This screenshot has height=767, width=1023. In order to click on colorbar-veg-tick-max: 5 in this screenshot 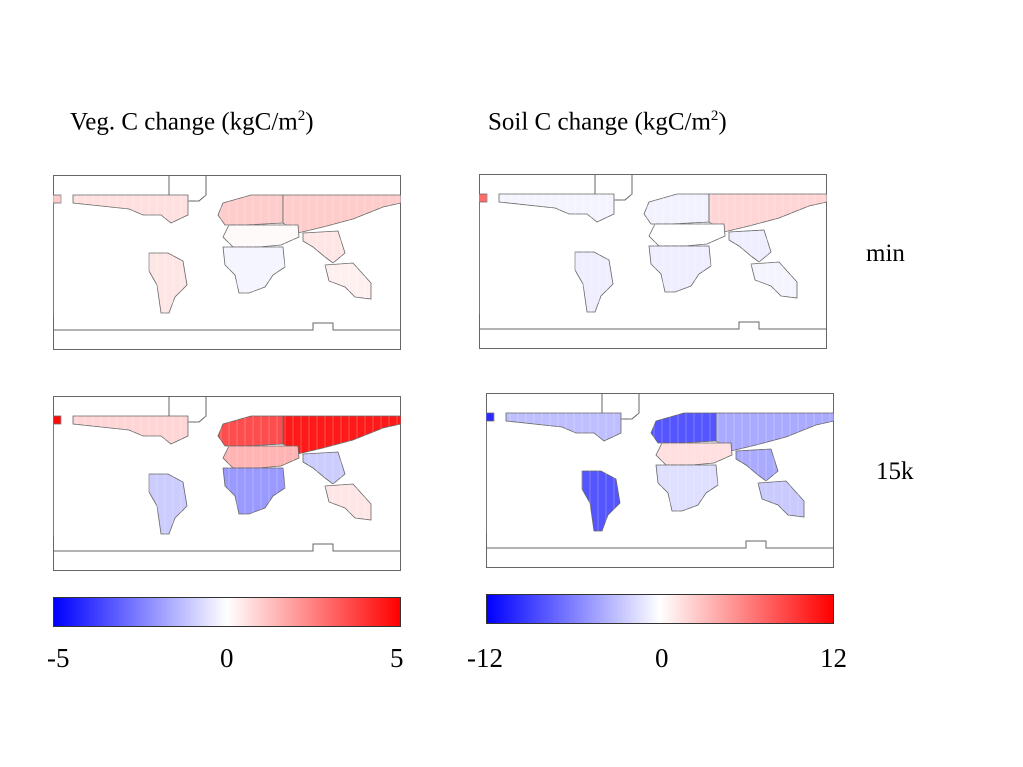, I will do `click(397, 658)`.